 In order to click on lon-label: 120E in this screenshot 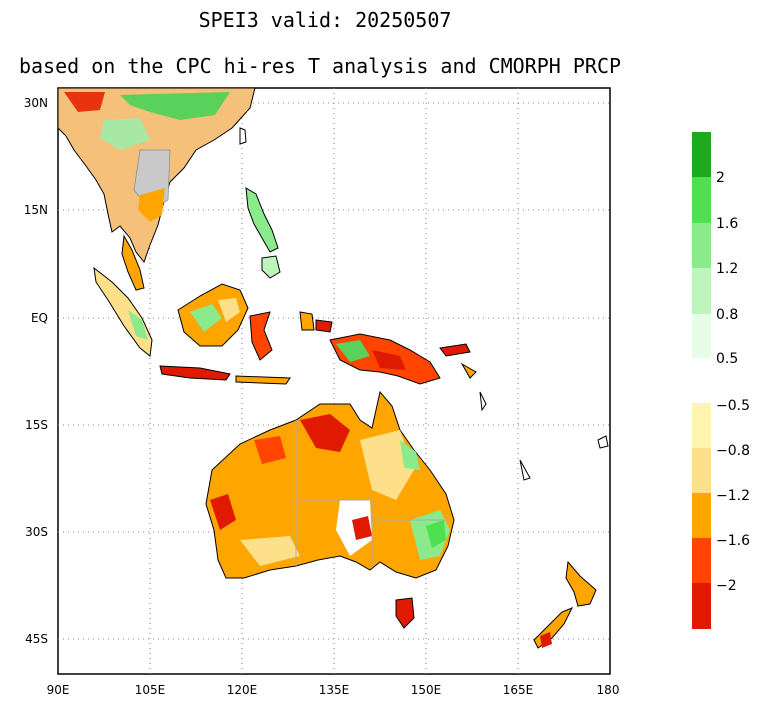, I will do `click(242, 690)`.